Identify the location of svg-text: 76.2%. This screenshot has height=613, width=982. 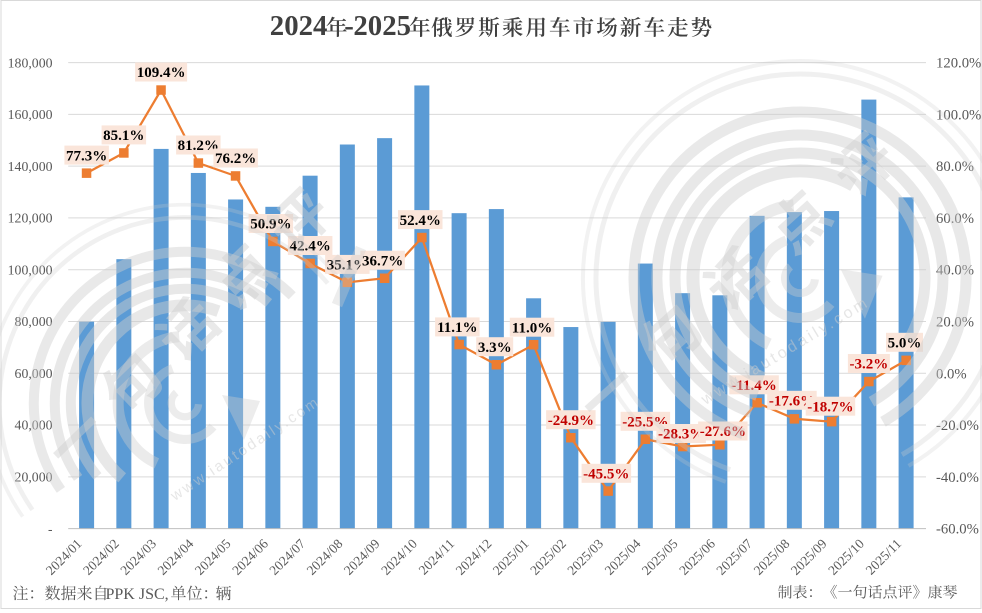
(235, 159).